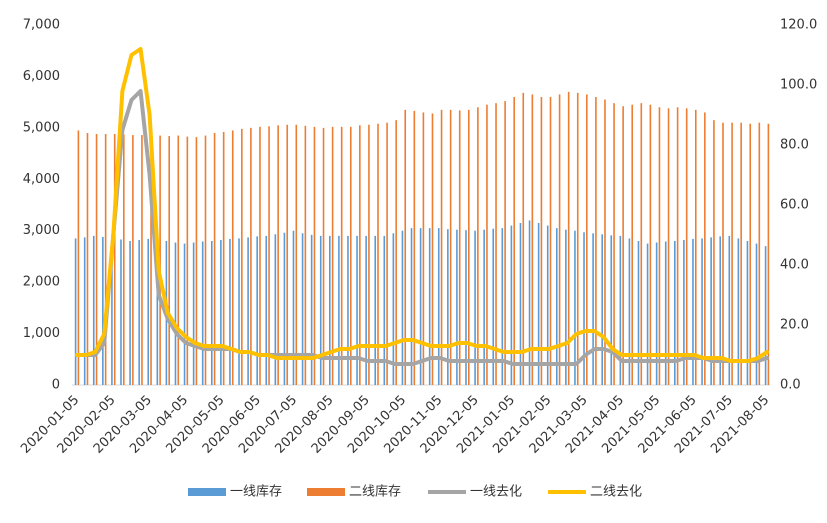  Describe the element at coordinates (41, 127) in the screenshot. I see `y-tick-label: 5,000` at that location.